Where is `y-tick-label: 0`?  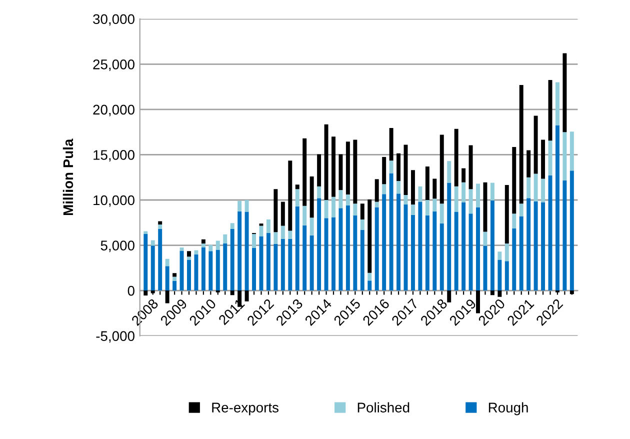 y-tick-label: 0 is located at coordinates (131, 291).